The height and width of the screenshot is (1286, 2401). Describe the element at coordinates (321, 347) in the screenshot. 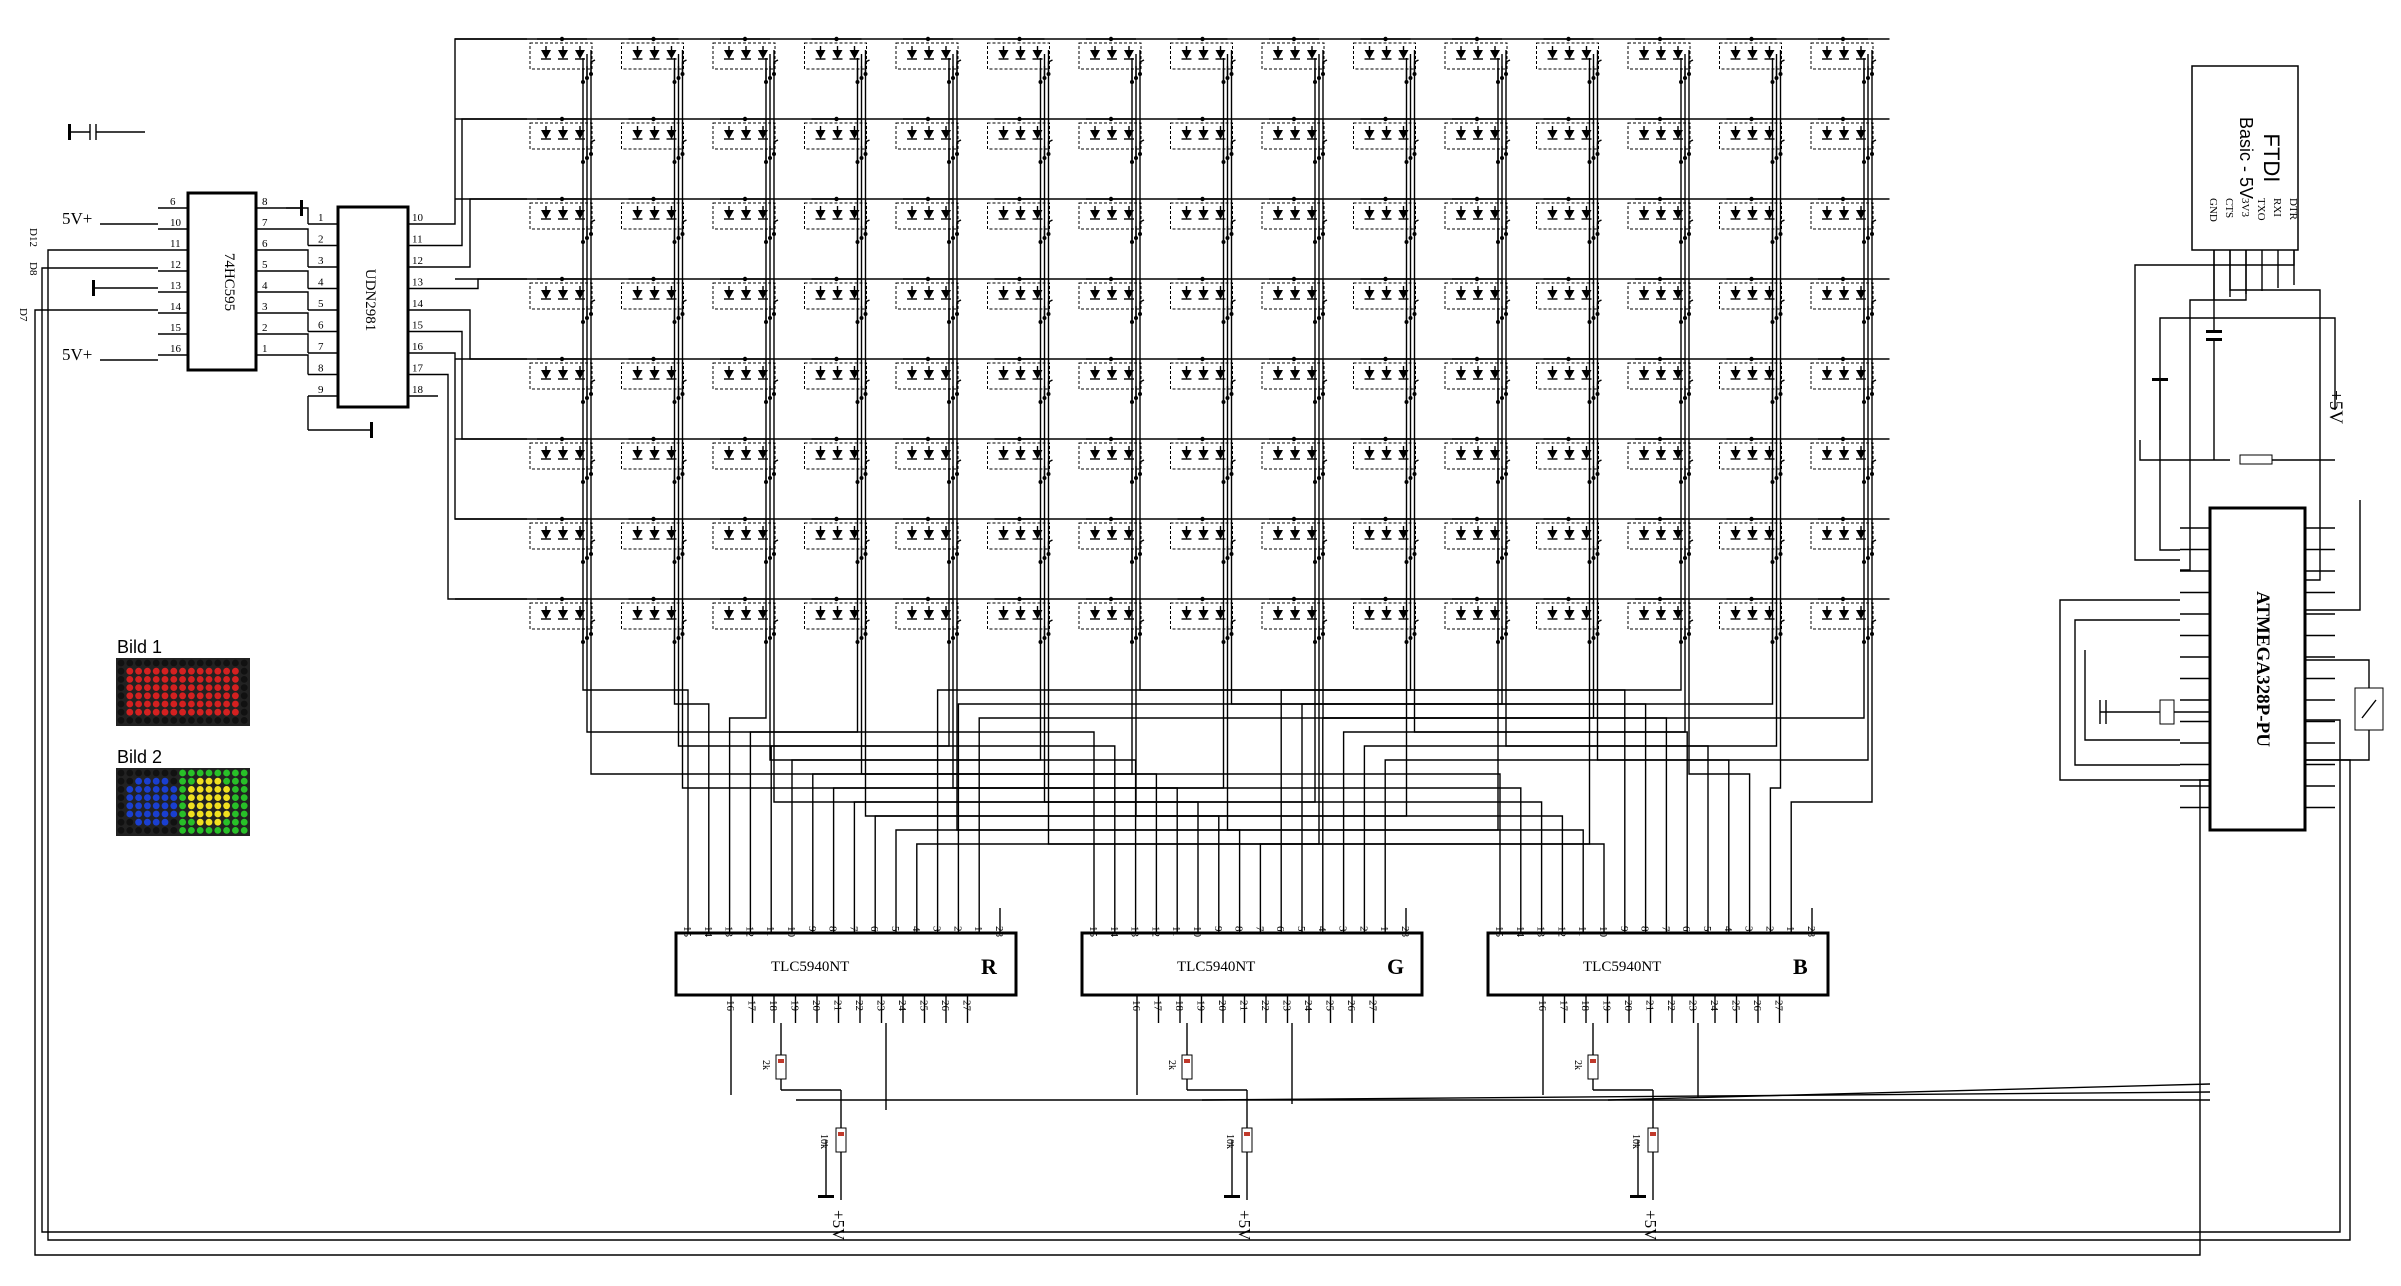

I see `pin-number: 7` at that location.